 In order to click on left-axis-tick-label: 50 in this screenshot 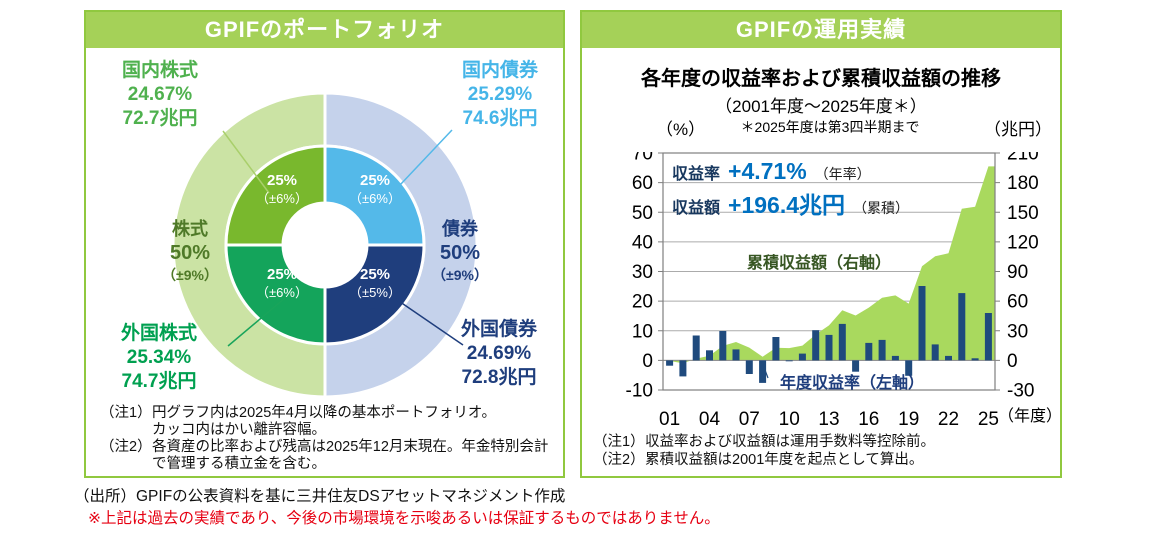, I will do `click(642, 213)`.